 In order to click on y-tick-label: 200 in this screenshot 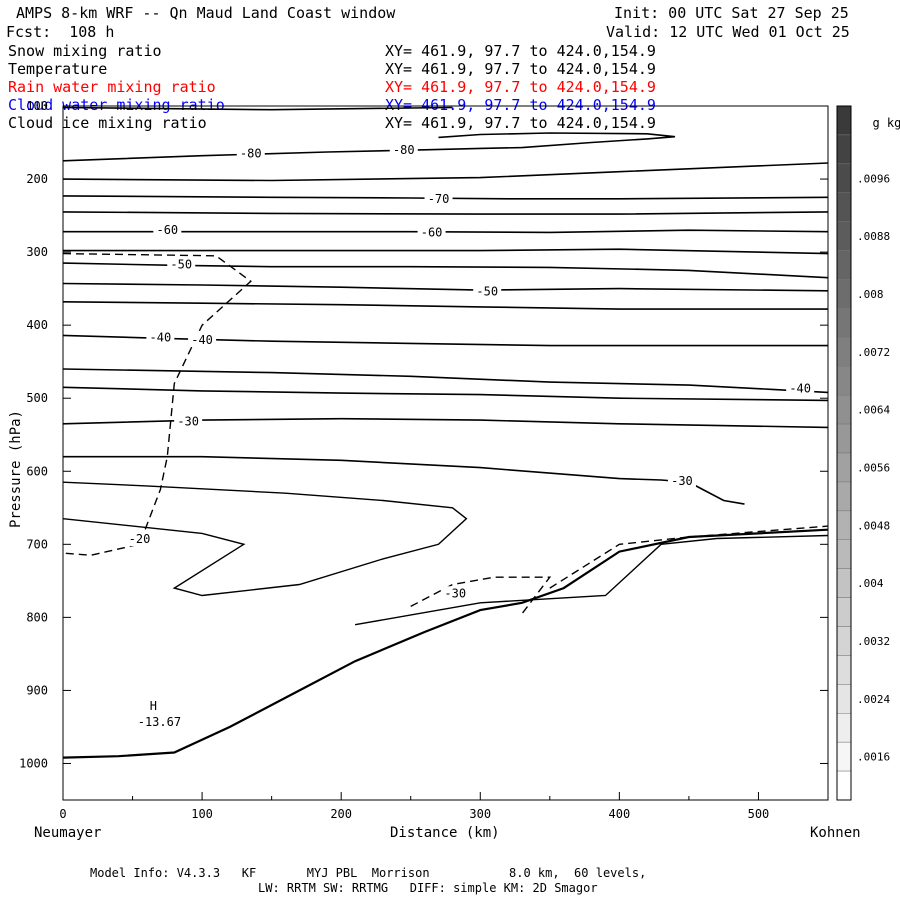, I will do `click(37, 179)`.